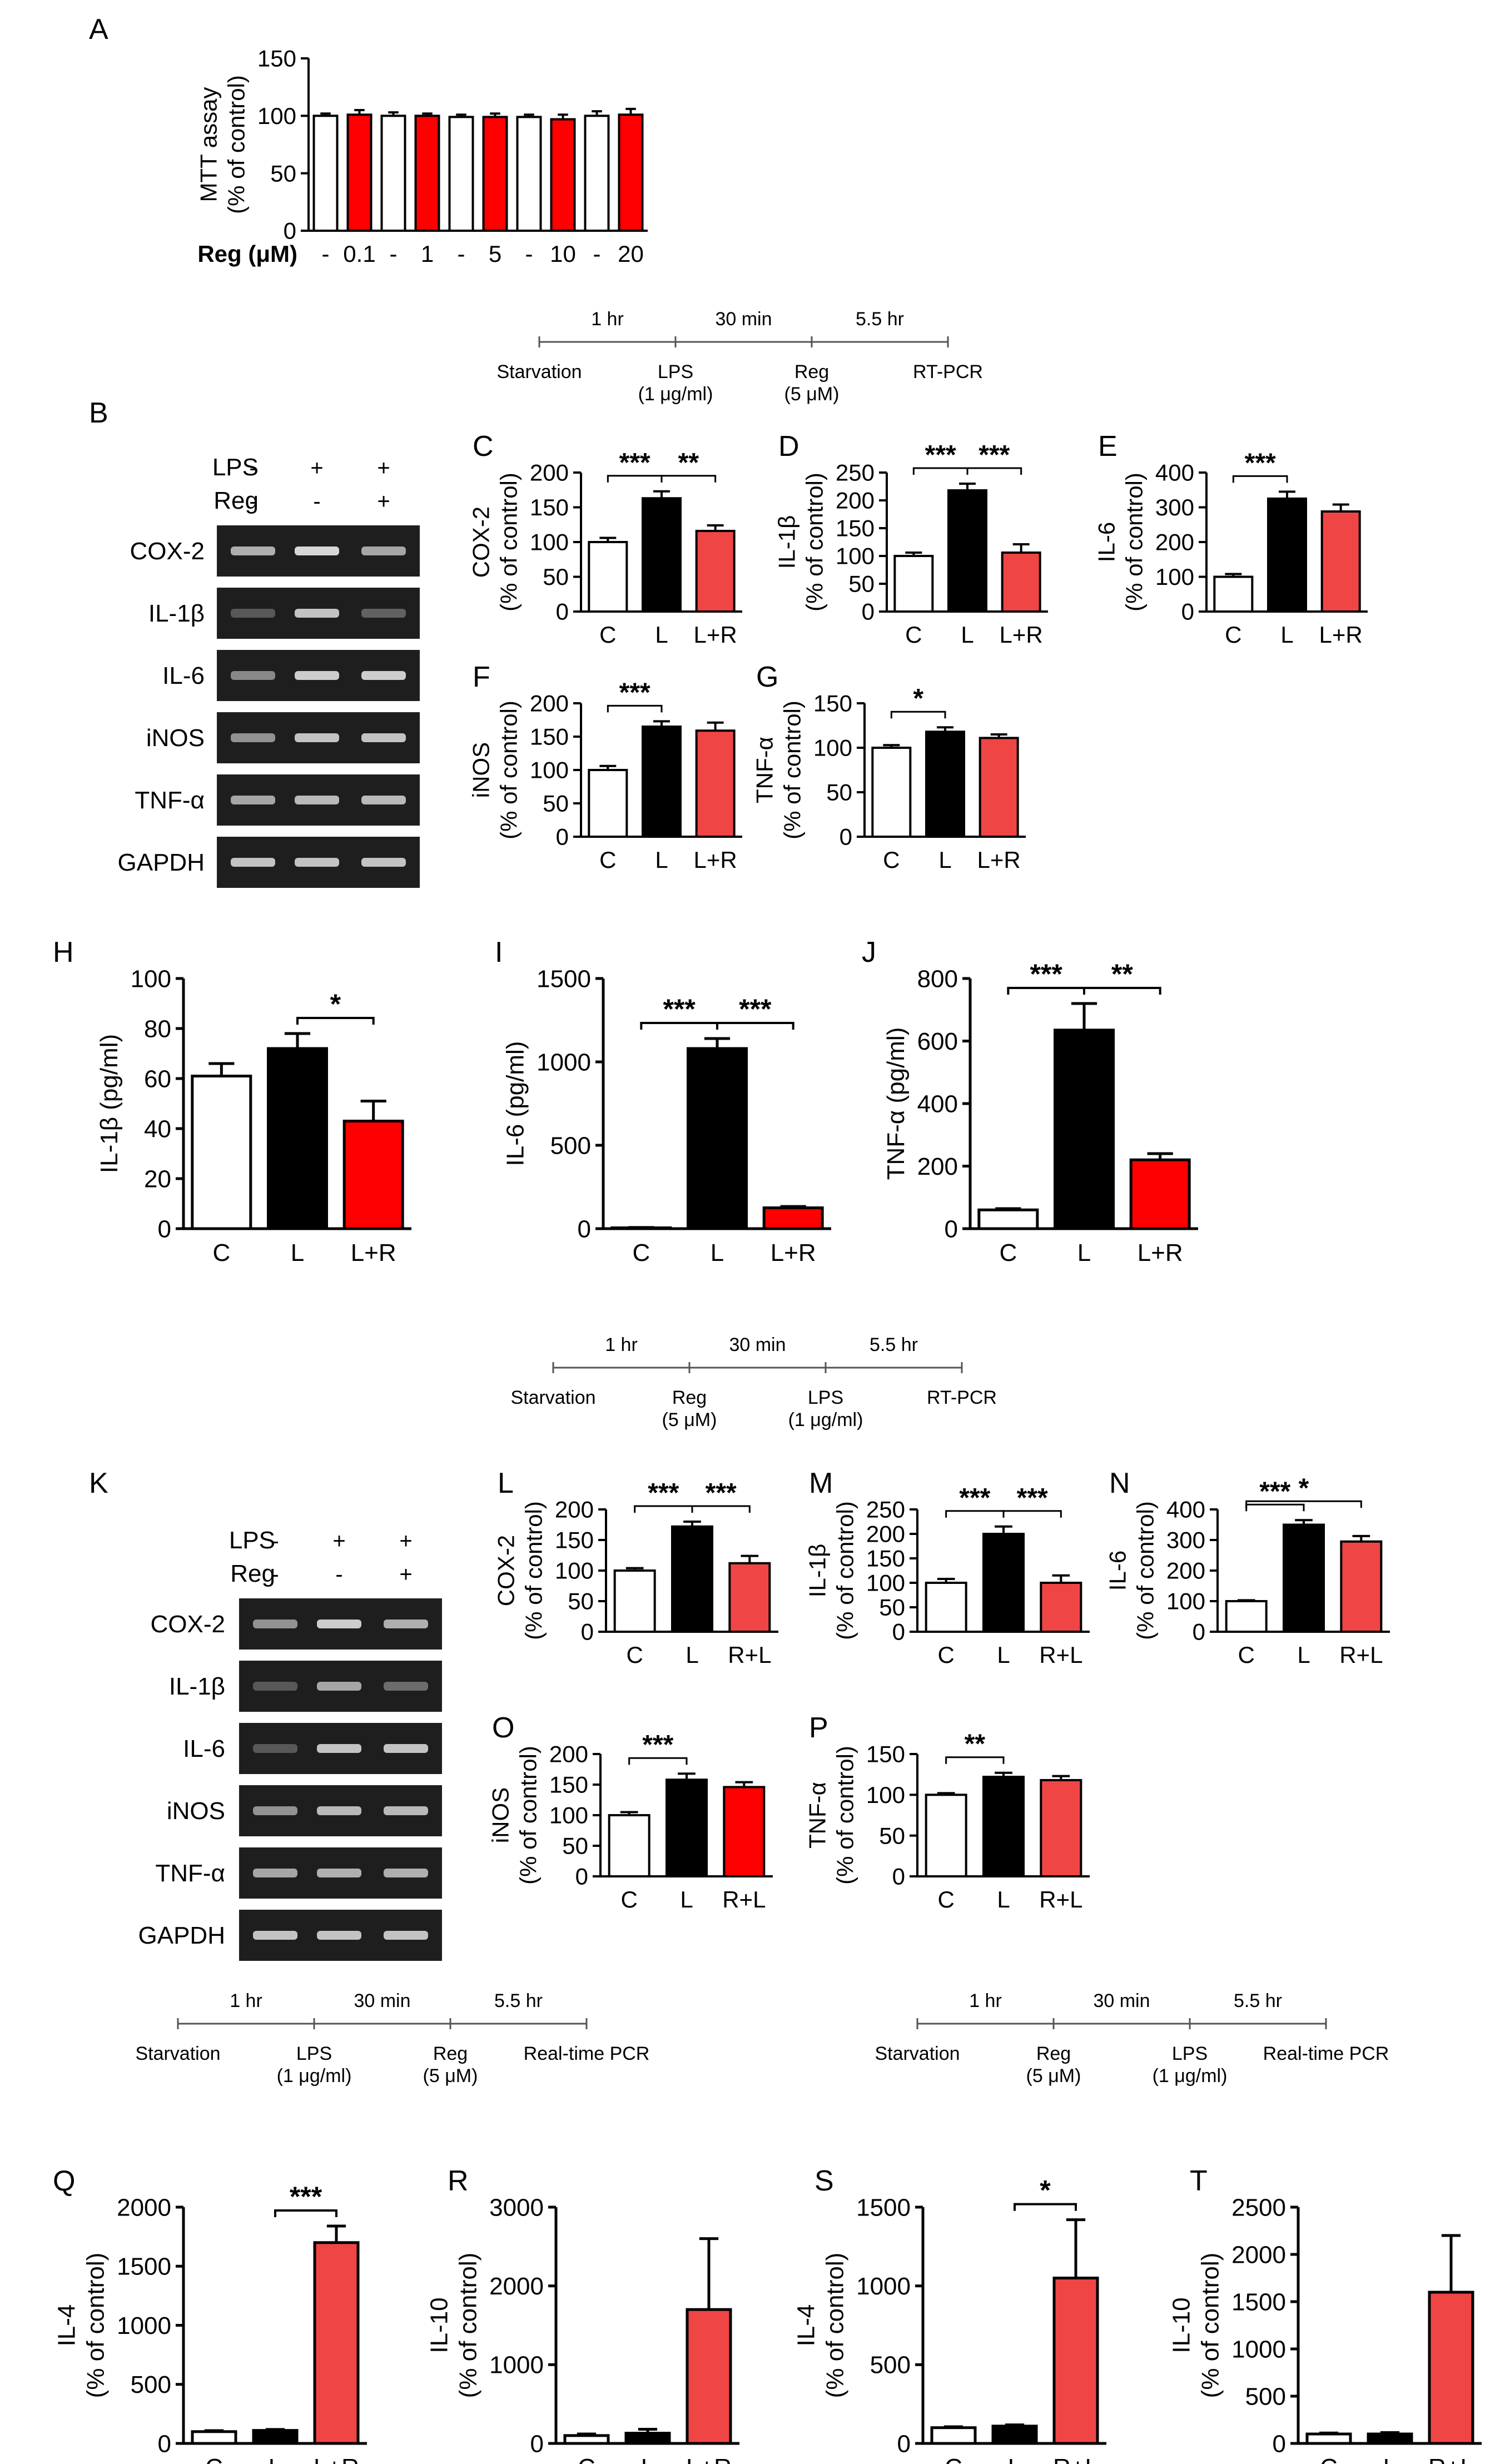  Describe the element at coordinates (563, 254) in the screenshot. I see `x-tick-label: 10` at that location.